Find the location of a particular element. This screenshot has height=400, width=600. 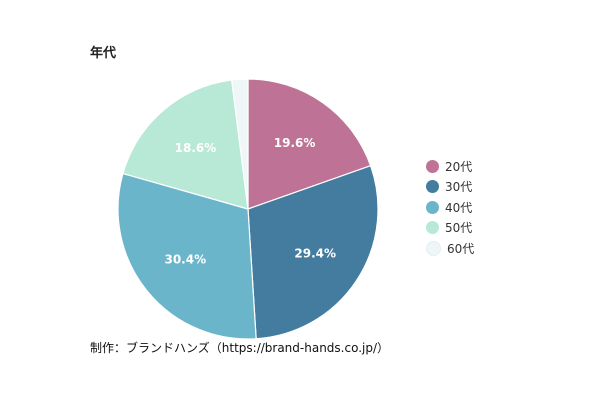

chart-title: 年代 is located at coordinates (103, 53).